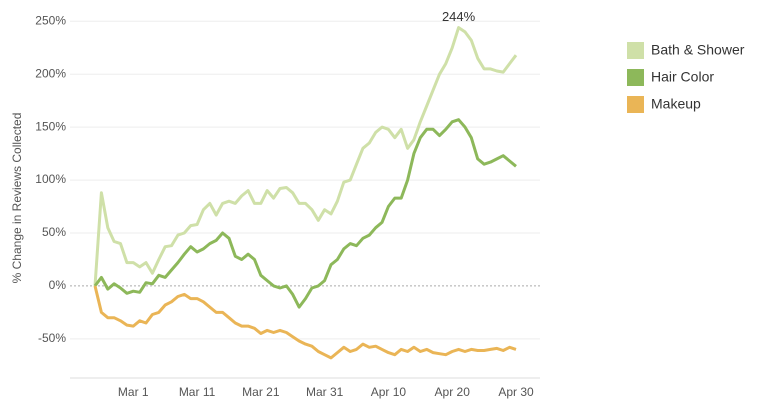 The width and height of the screenshot is (768, 409). Describe the element at coordinates (50, 20) in the screenshot. I see `y-tick-label: 250%` at that location.